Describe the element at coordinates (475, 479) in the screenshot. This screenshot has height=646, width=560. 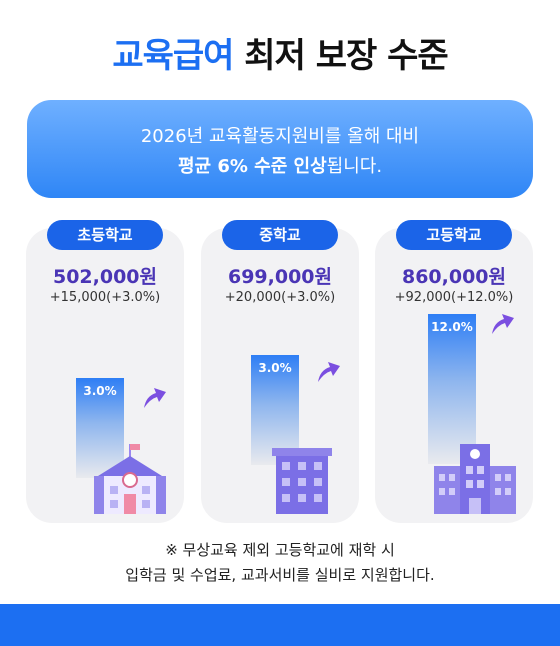
I see `high-school-icon` at that location.